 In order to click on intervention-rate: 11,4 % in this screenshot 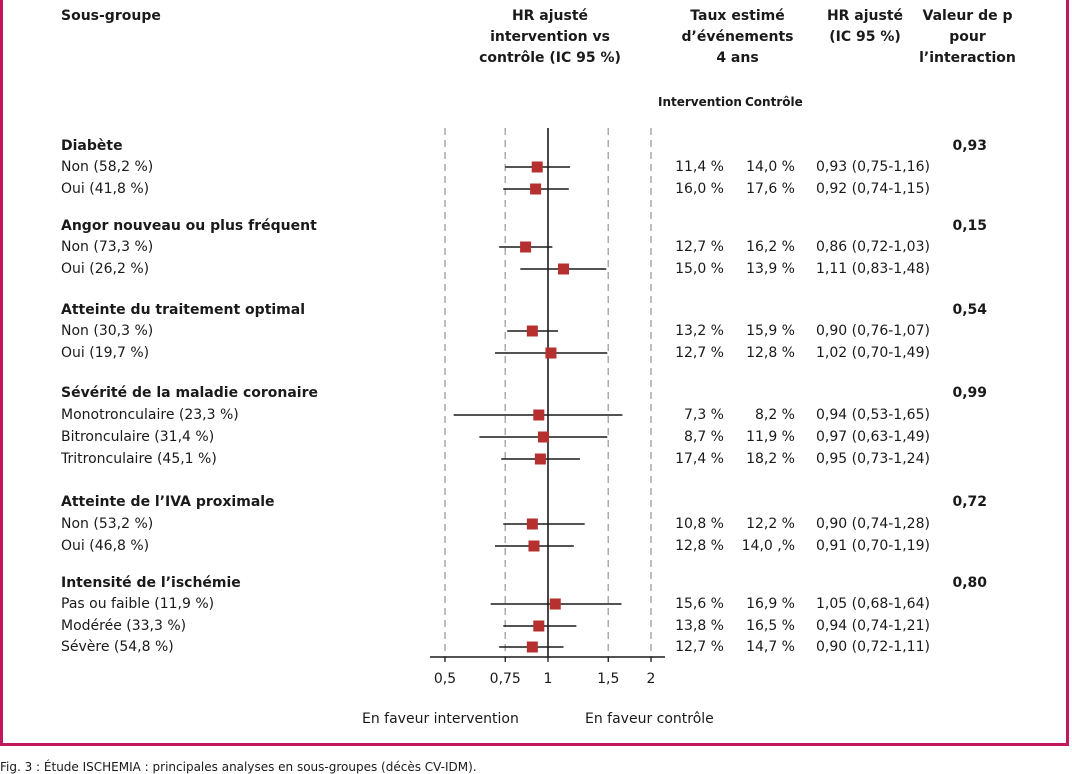, I will do `click(699, 167)`.